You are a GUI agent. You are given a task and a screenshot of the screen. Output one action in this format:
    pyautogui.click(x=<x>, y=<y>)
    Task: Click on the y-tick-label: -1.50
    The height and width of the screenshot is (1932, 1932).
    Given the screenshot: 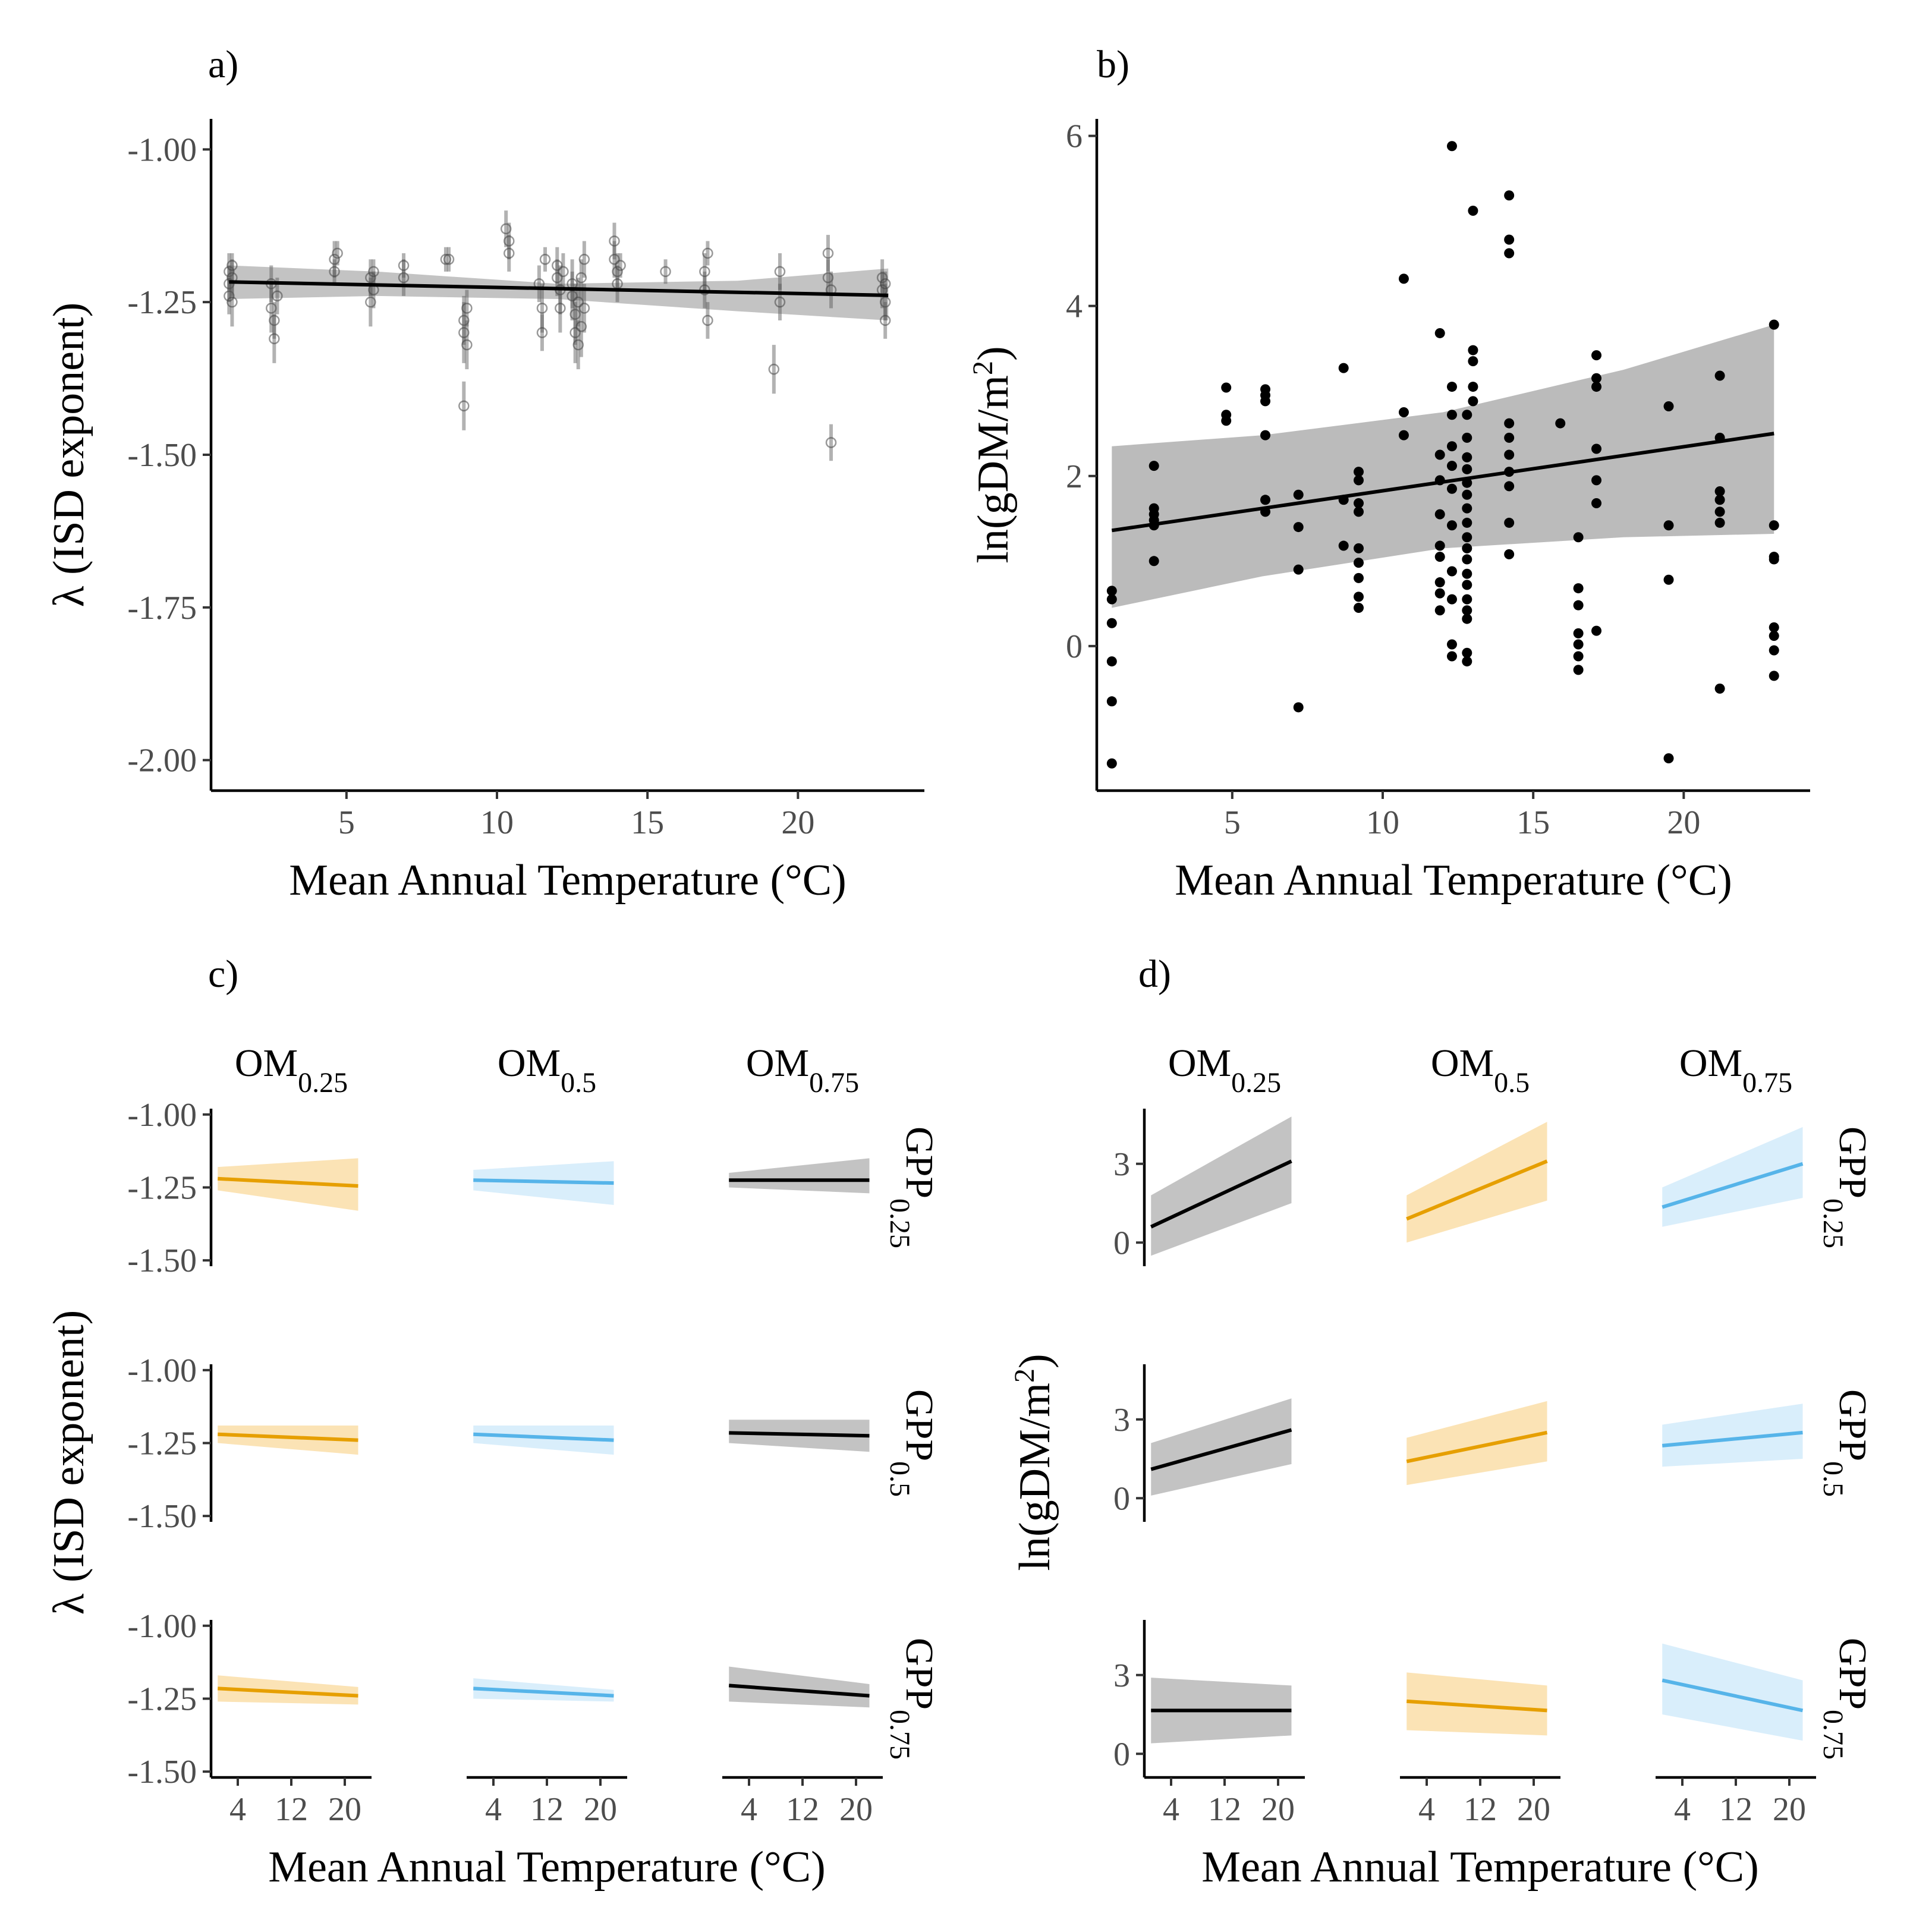 What is the action you would take?
    pyautogui.click(x=162, y=1772)
    